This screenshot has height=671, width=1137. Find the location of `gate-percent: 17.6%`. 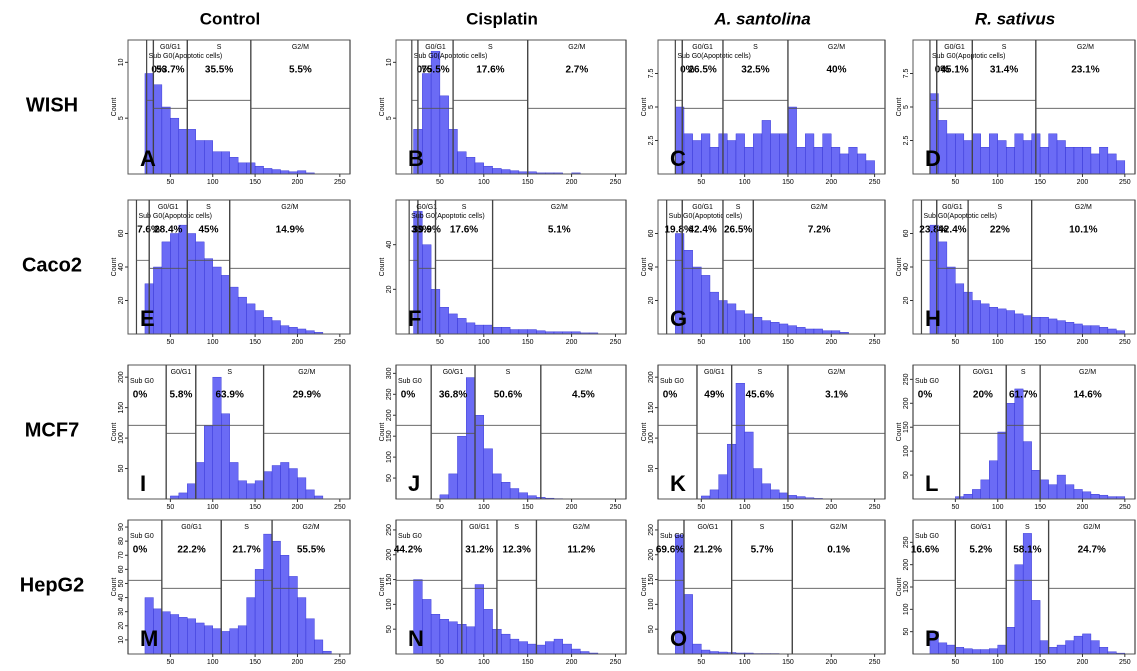

gate-percent: 17.6% is located at coordinates (490, 70).